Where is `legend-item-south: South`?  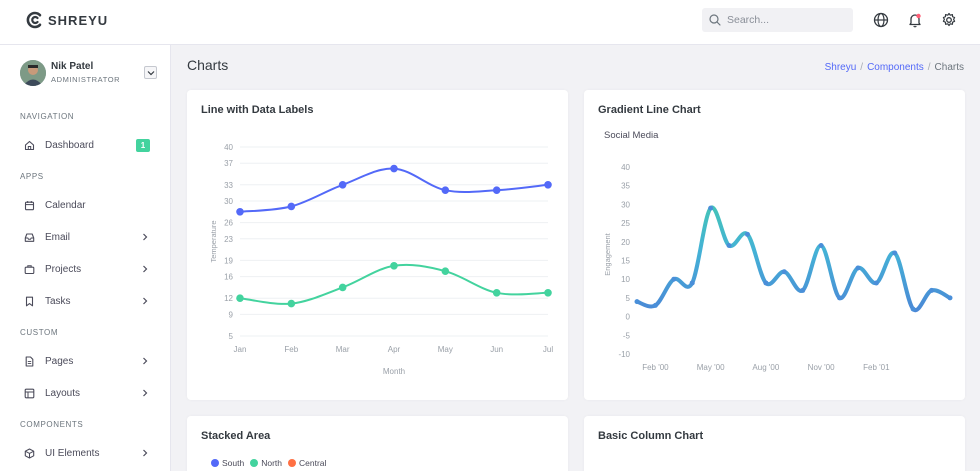 legend-item-south: South is located at coordinates (227, 463).